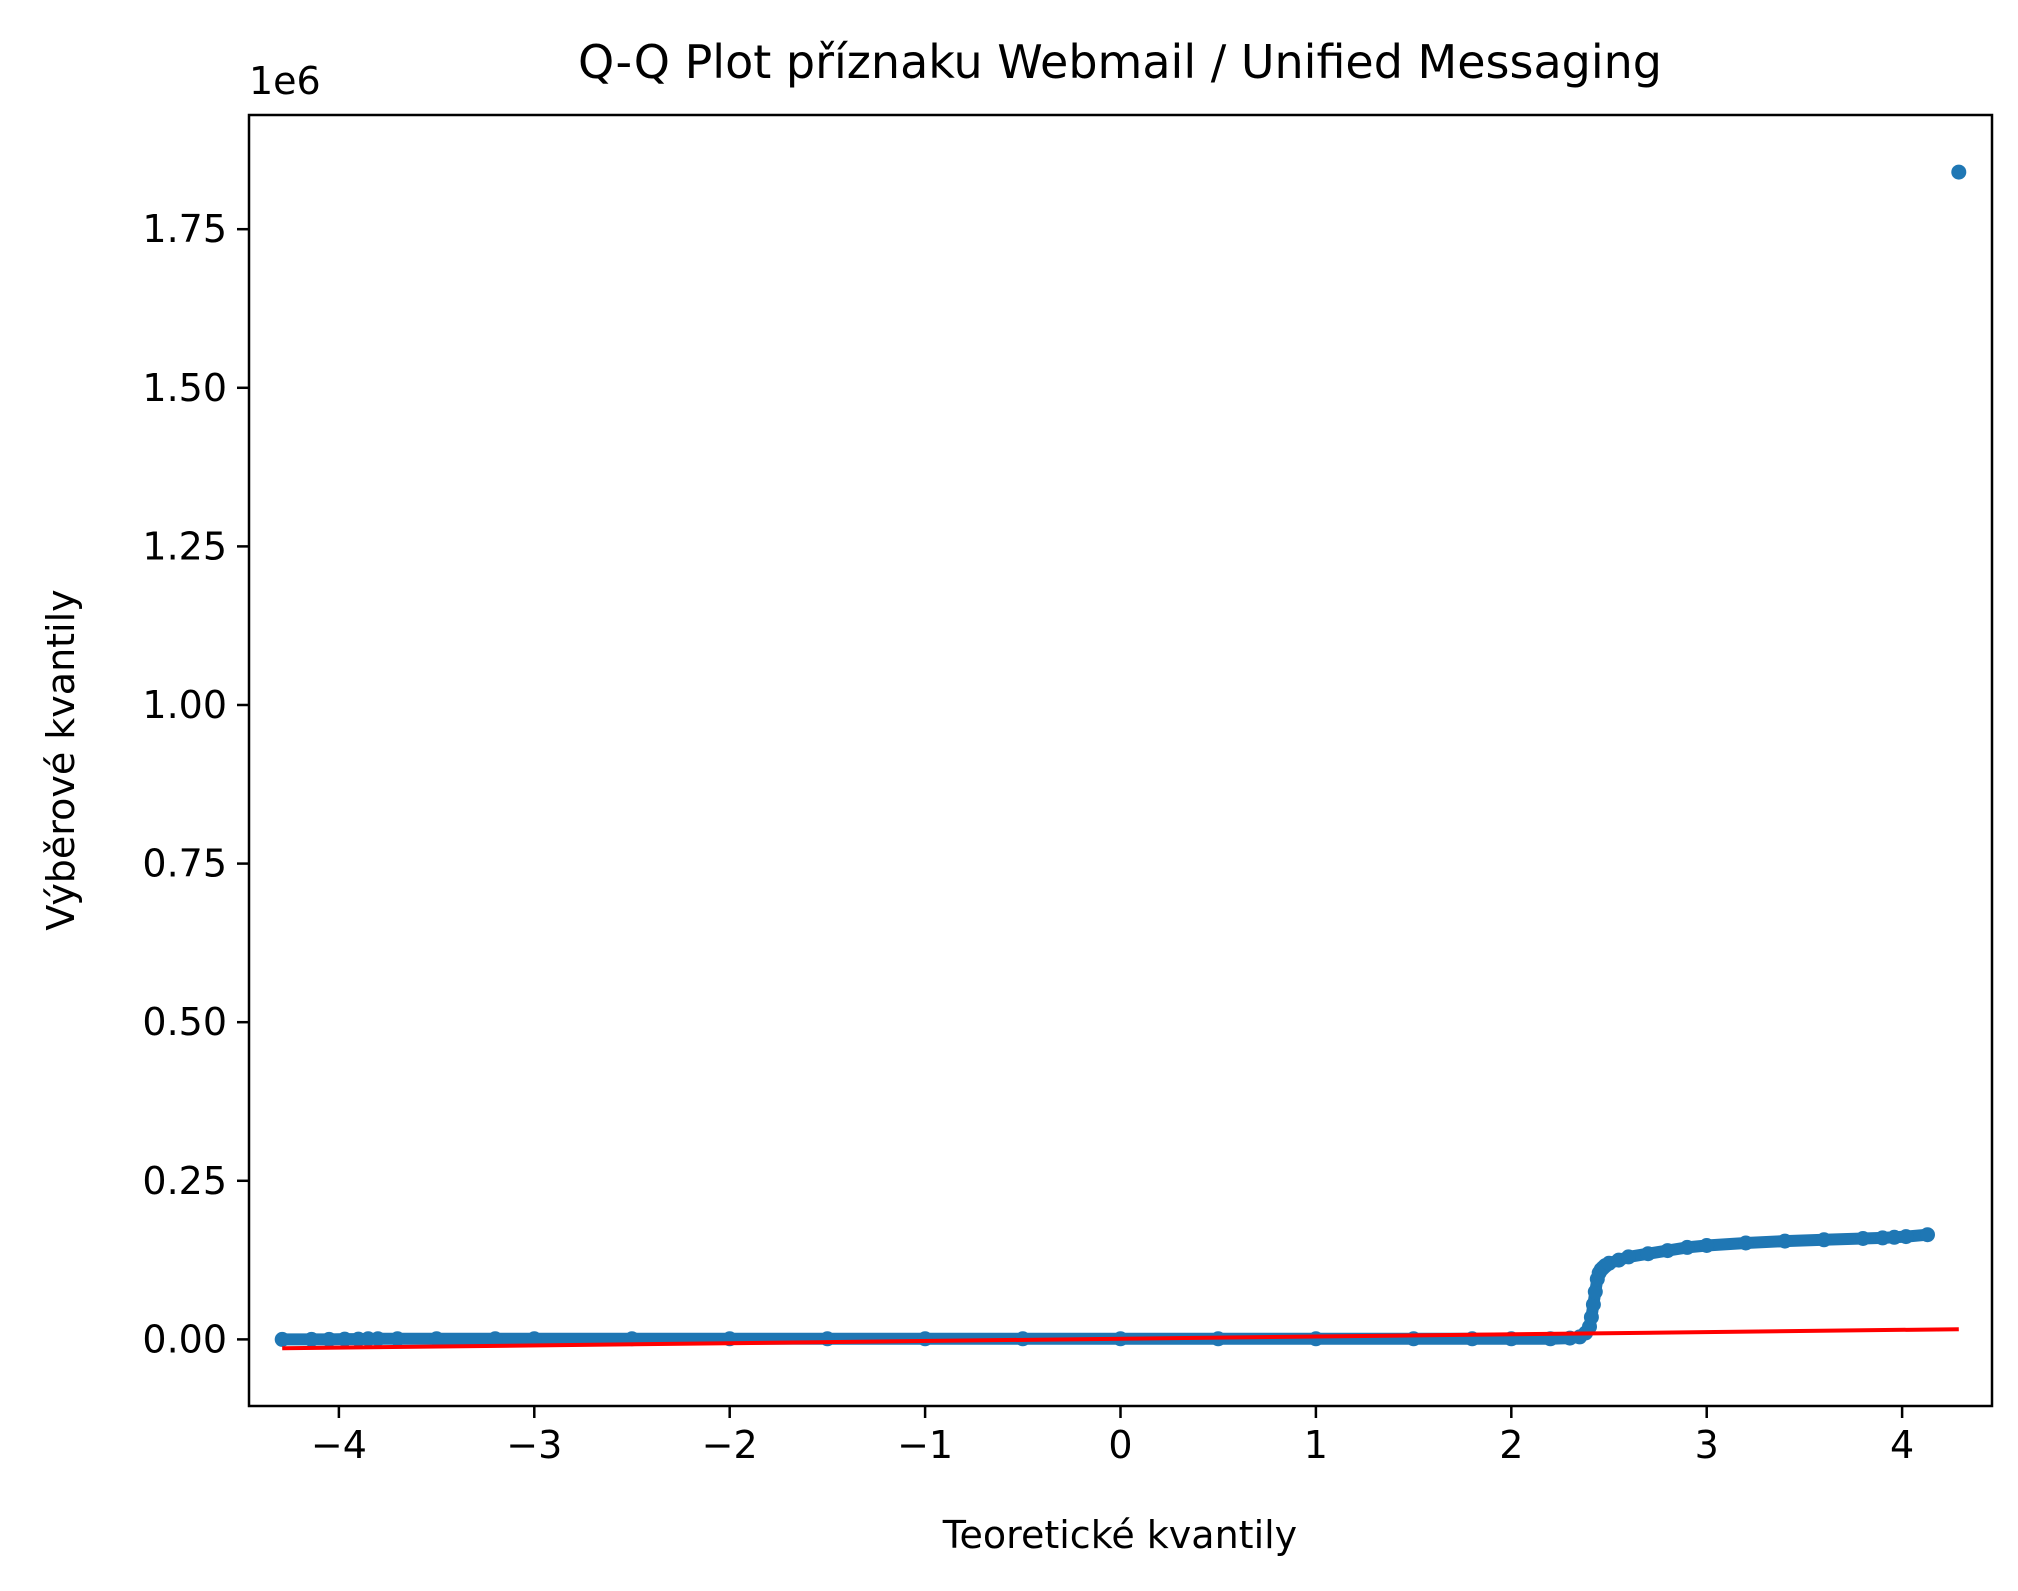  What do you see at coordinates (1511, 1445) in the screenshot?
I see `x-tick-label: 2` at bounding box center [1511, 1445].